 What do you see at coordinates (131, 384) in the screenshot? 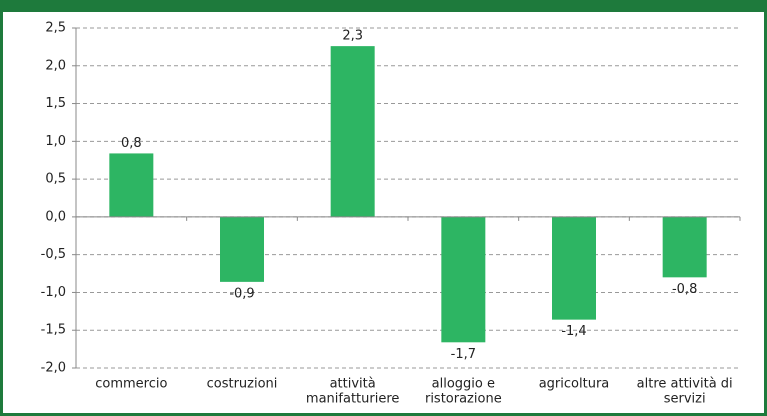
I see `x-tick-label: commercio` at bounding box center [131, 384].